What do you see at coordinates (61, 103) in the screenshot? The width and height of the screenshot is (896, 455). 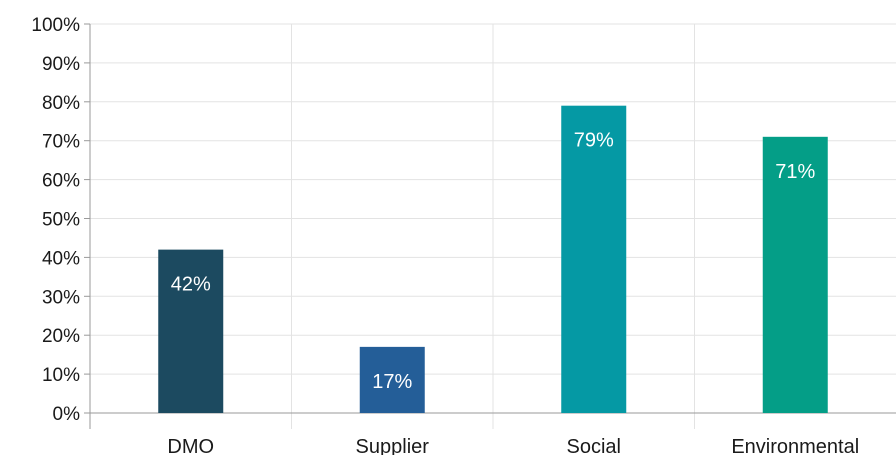 I see `y-tick-label: 80%` at bounding box center [61, 103].